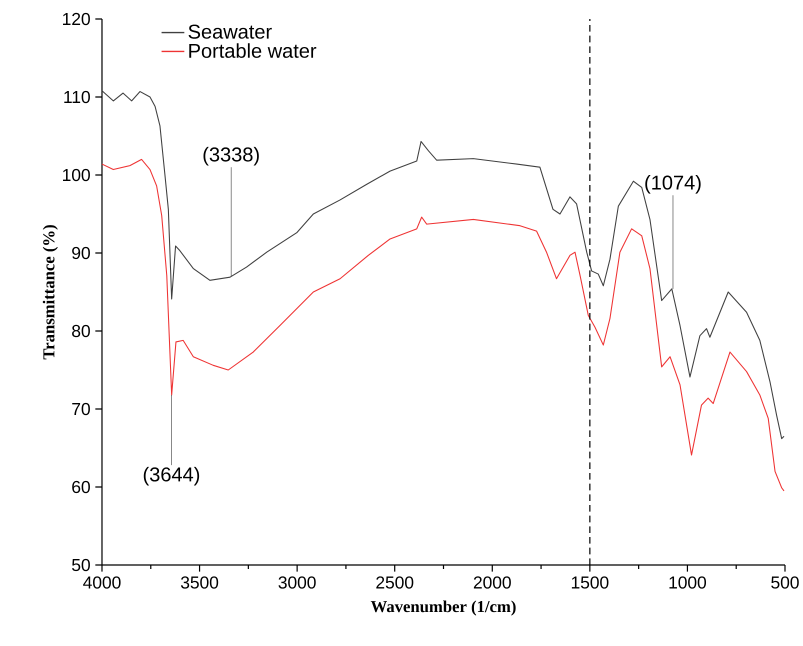 The image size is (803, 646). Describe the element at coordinates (172, 476) in the screenshot. I see `annotation: (3644)` at that location.